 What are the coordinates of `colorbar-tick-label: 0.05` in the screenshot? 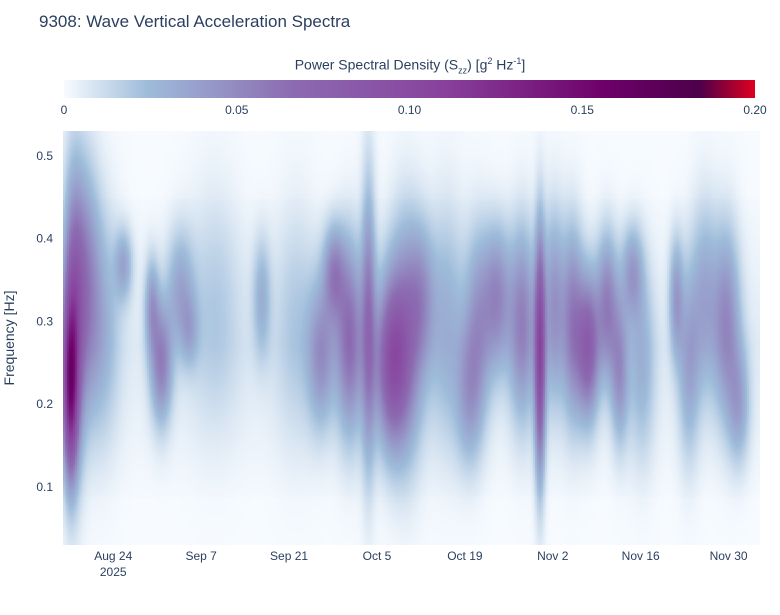 It's located at (237, 110).